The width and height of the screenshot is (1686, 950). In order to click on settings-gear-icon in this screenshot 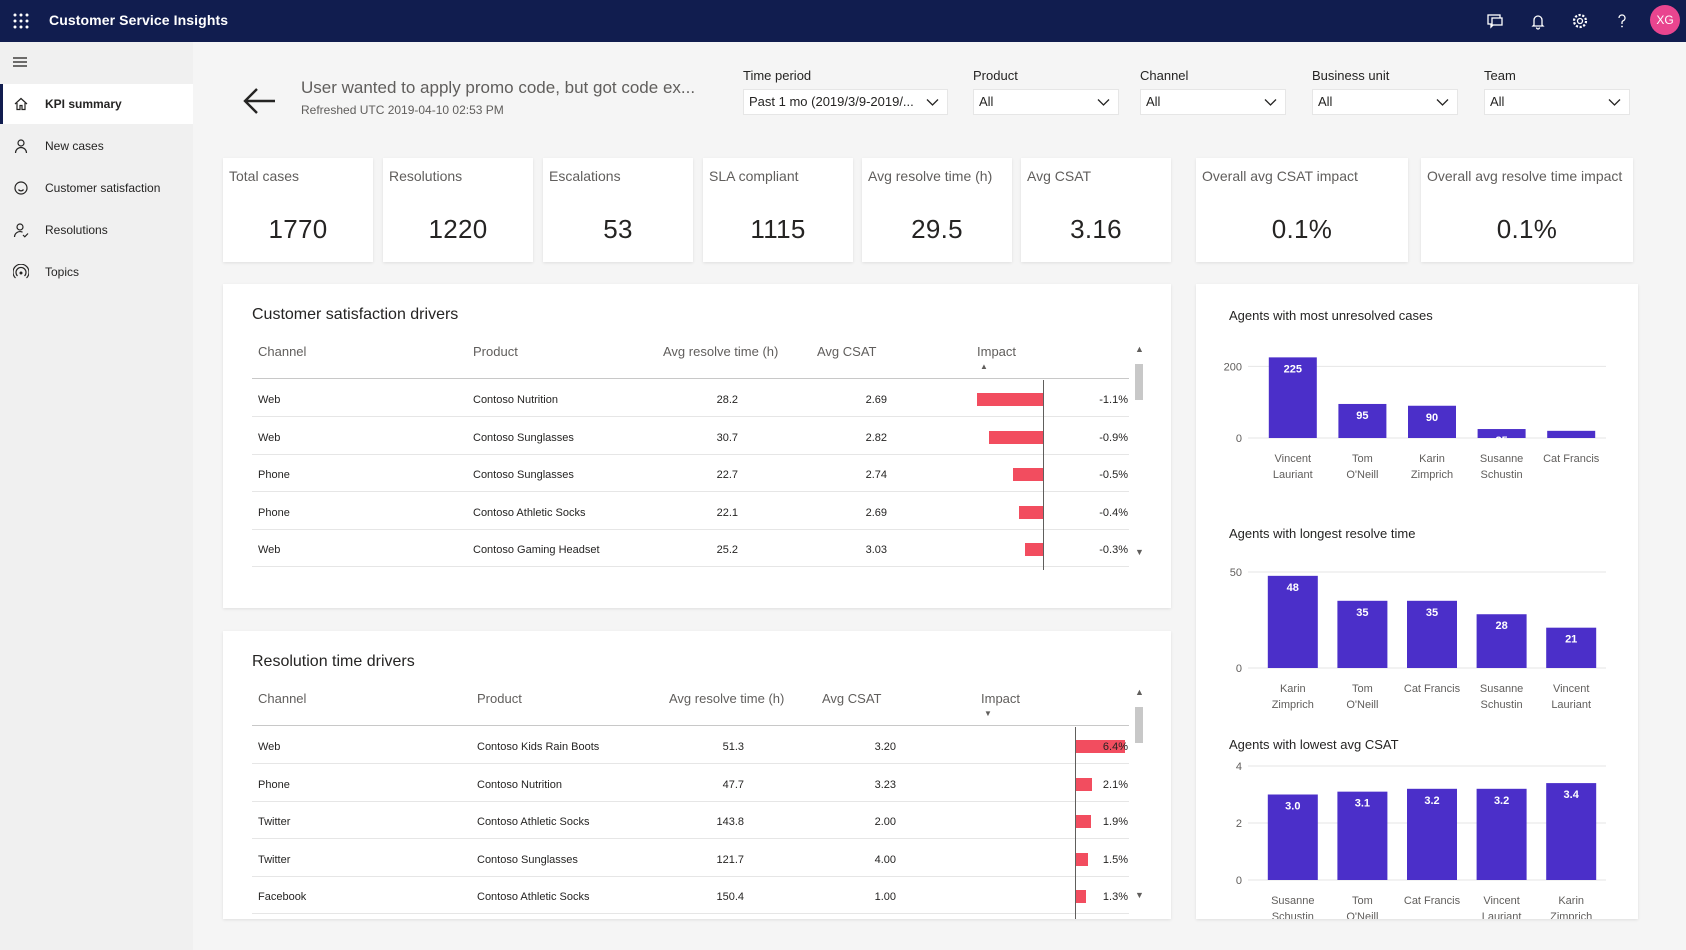, I will do `click(1580, 21)`.